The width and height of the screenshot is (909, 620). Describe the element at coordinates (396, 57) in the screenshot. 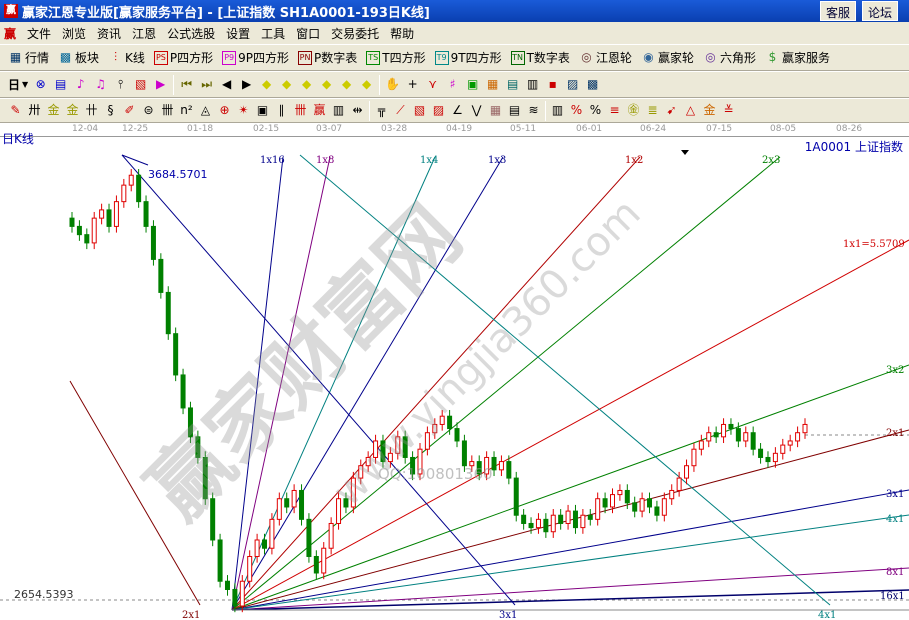

I see `t-square-button: TS T四方形` at that location.